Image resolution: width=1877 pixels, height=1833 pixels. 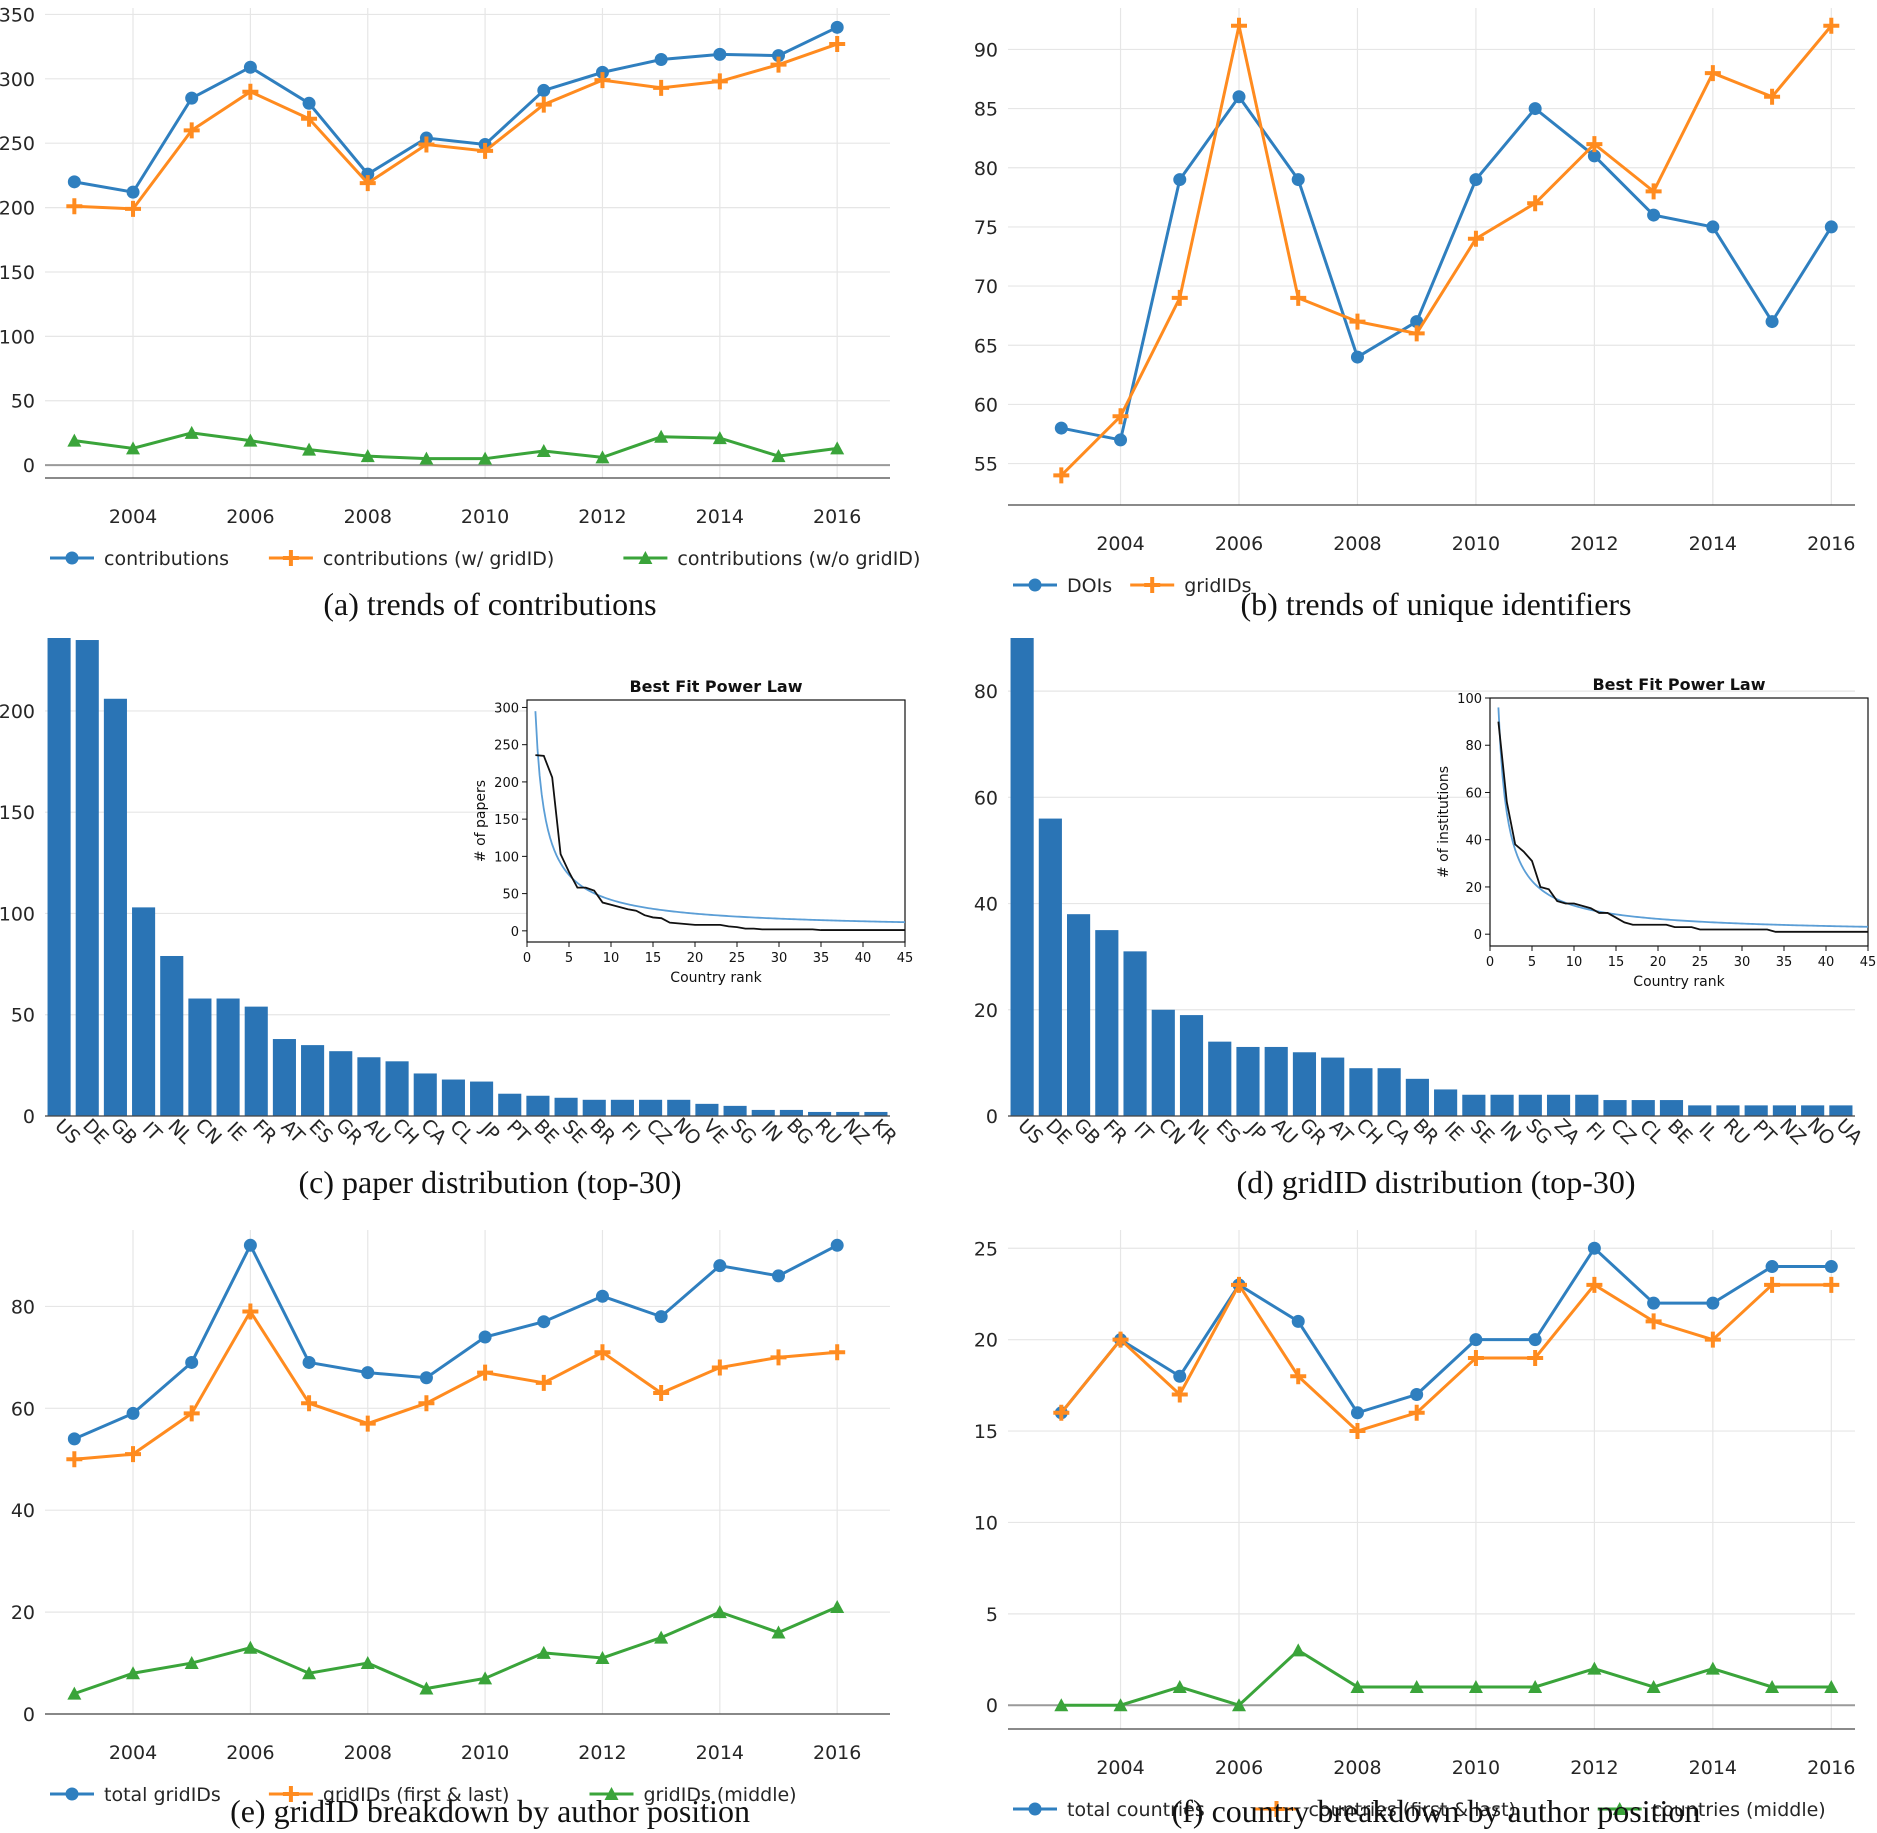 I want to click on inset-x-tick-label: 15, so click(x=1616, y=962).